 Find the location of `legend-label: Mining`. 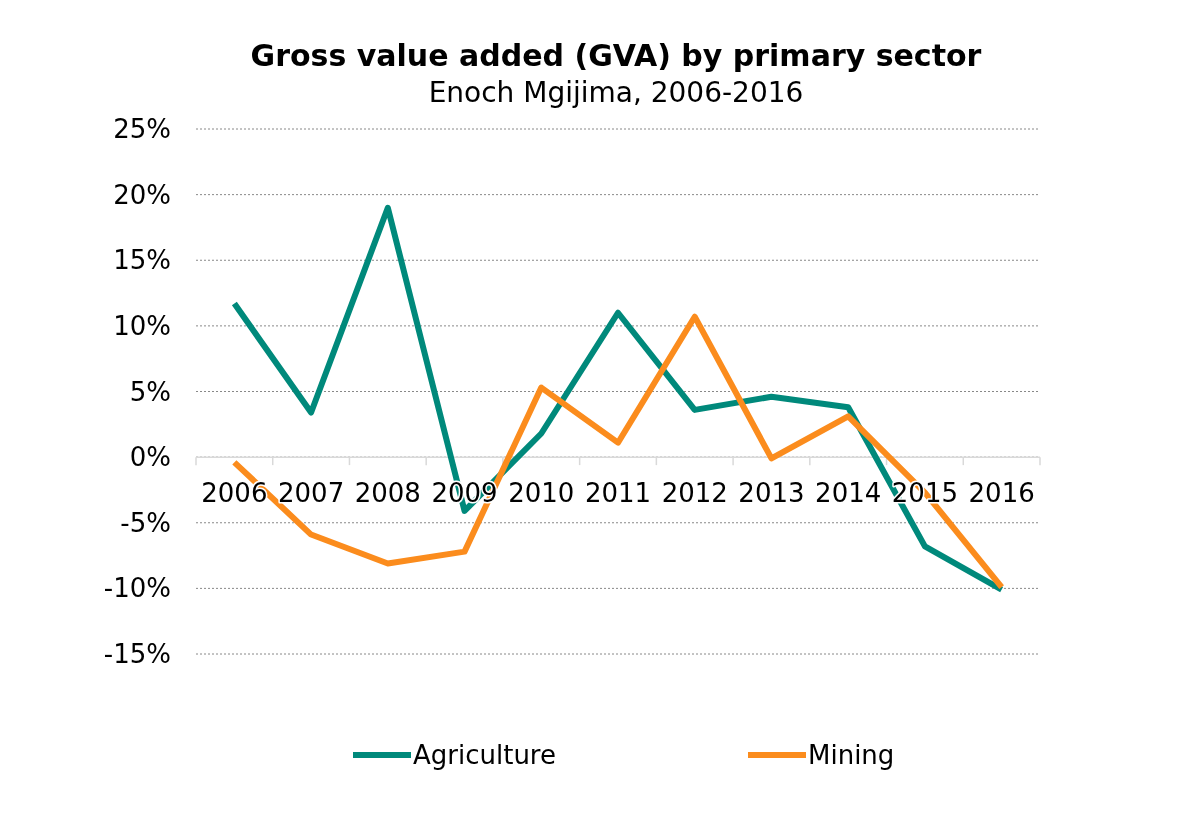

legend-label: Mining is located at coordinates (851, 755).